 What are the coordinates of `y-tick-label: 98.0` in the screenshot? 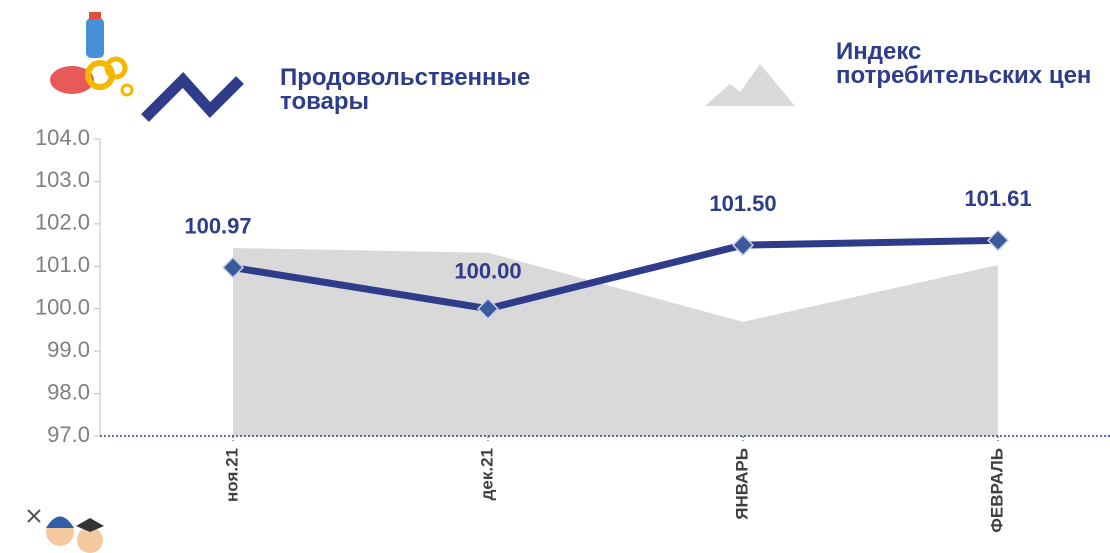 It's located at (68, 391).